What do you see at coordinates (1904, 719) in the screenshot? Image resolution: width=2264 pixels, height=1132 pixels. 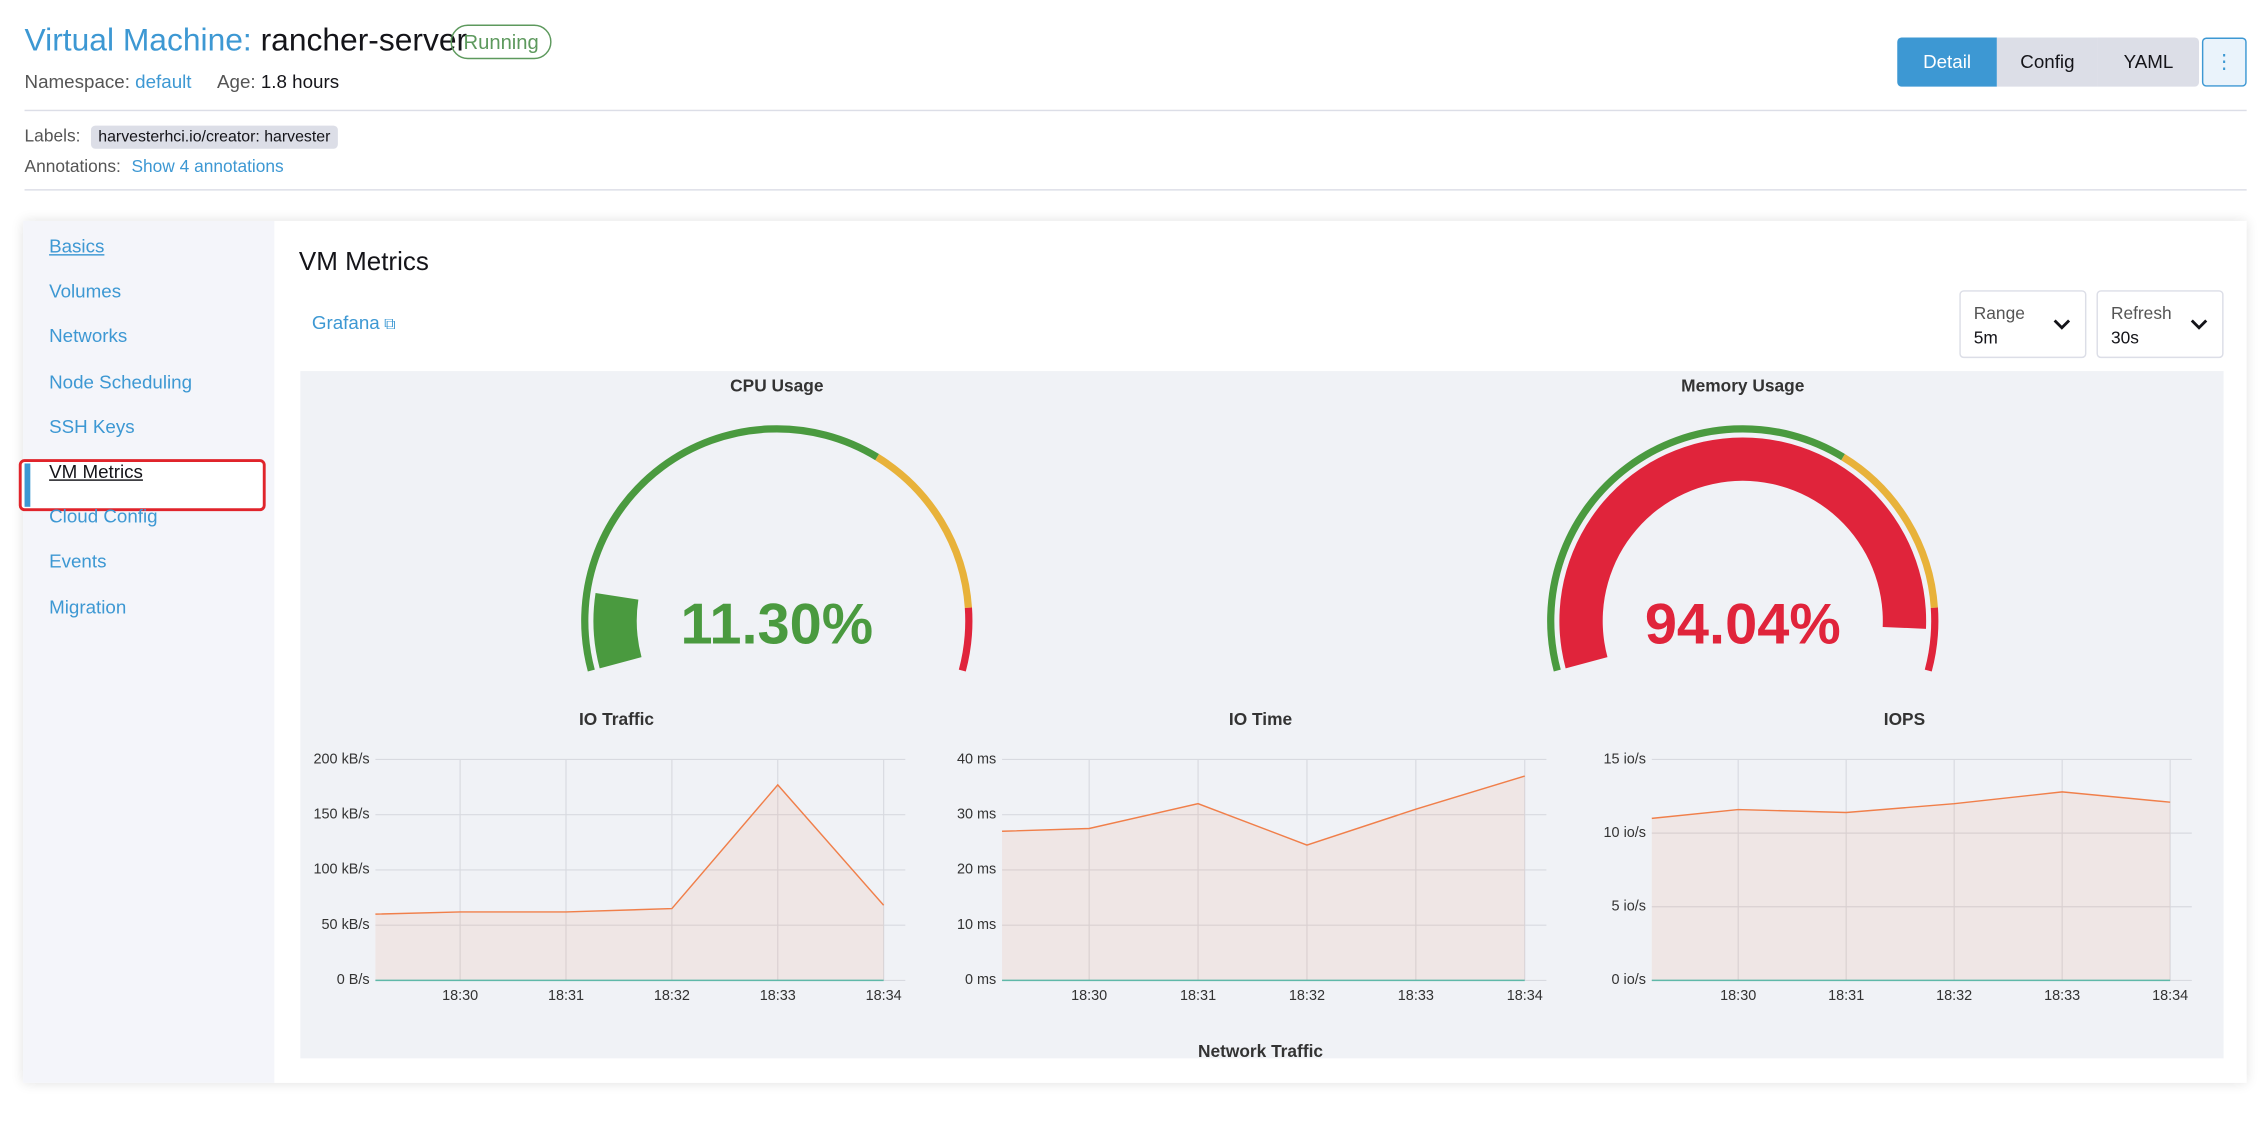 I see `chart-title: IOPS` at bounding box center [1904, 719].